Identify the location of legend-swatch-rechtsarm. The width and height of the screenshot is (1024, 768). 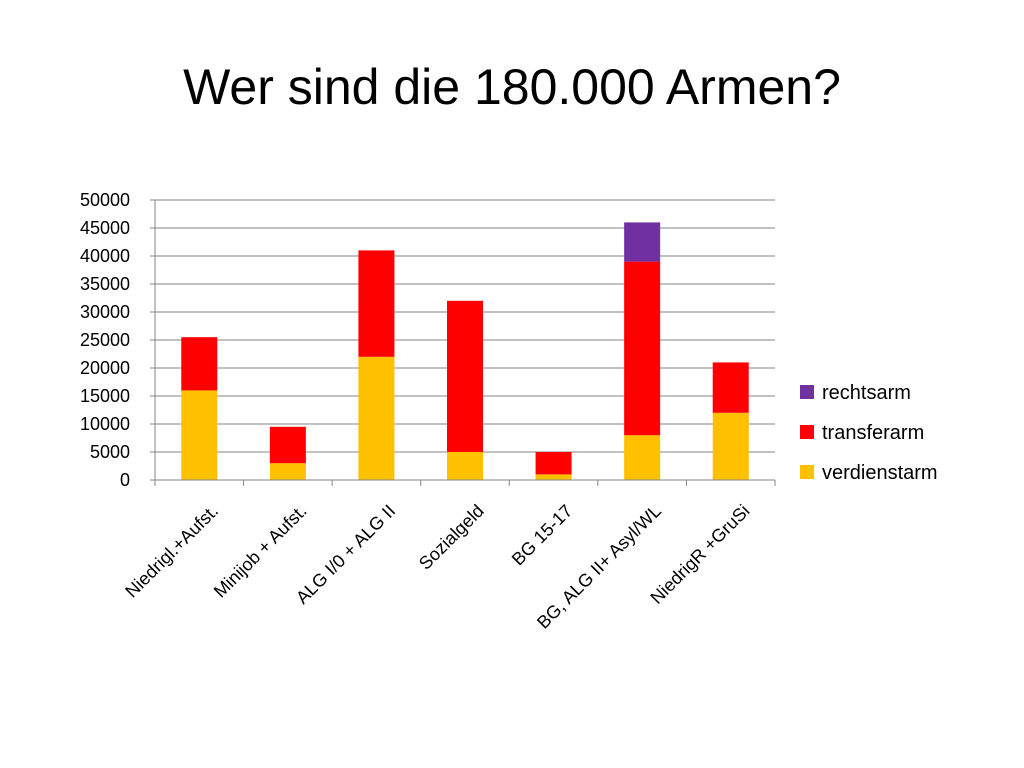
(807, 392).